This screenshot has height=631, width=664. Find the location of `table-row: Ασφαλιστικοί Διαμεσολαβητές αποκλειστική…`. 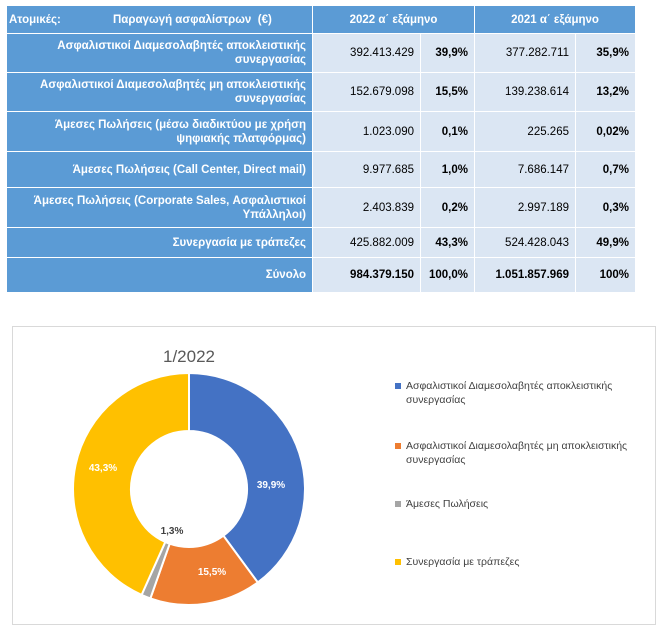

table-row: Ασφαλιστικοί Διαμεσολαβητές αποκλειστική… is located at coordinates (321, 53).